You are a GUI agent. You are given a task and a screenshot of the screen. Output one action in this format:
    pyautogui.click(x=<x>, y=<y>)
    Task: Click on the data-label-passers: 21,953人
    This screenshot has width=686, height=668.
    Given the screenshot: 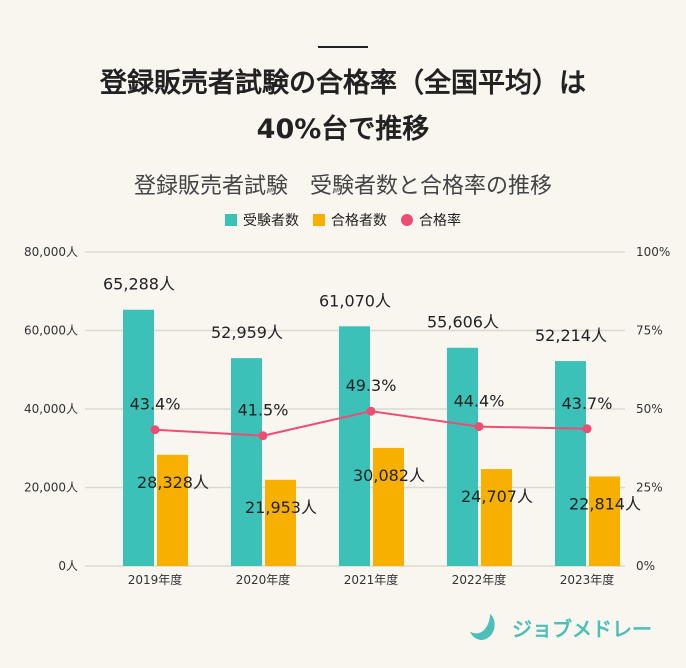 What is the action you would take?
    pyautogui.click(x=281, y=507)
    